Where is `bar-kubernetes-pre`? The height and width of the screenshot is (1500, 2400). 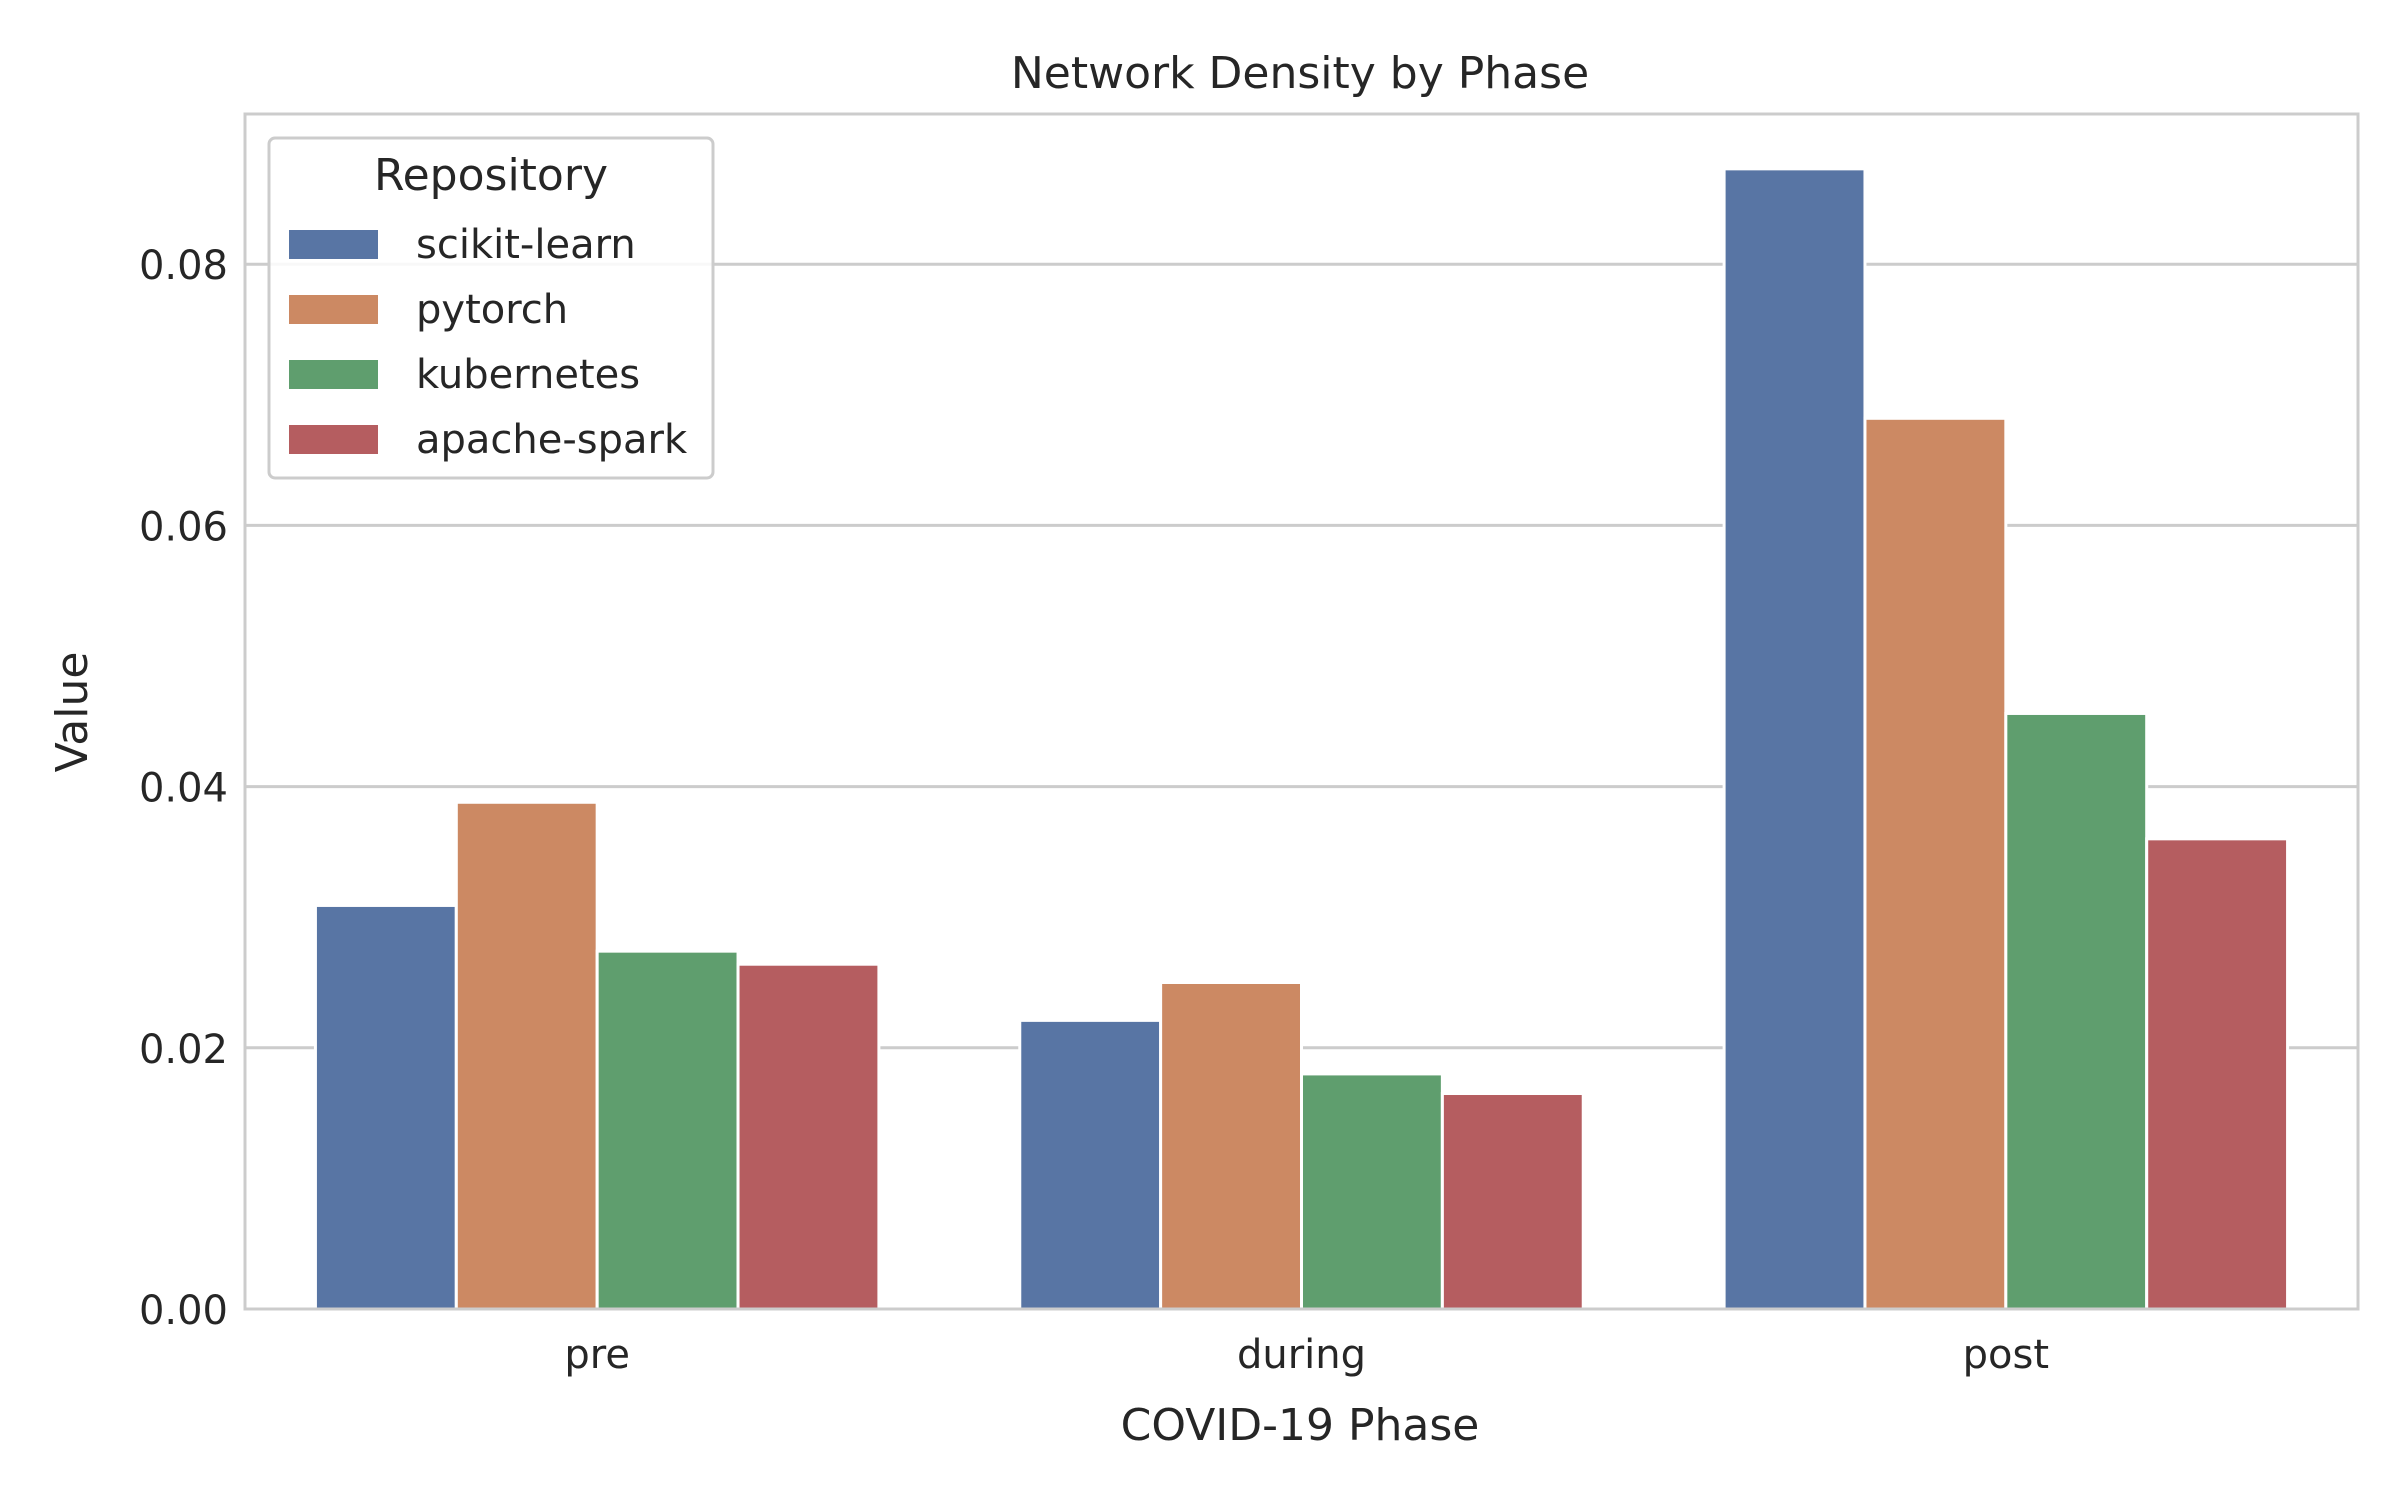
bar-kubernetes-pre is located at coordinates (667, 1130).